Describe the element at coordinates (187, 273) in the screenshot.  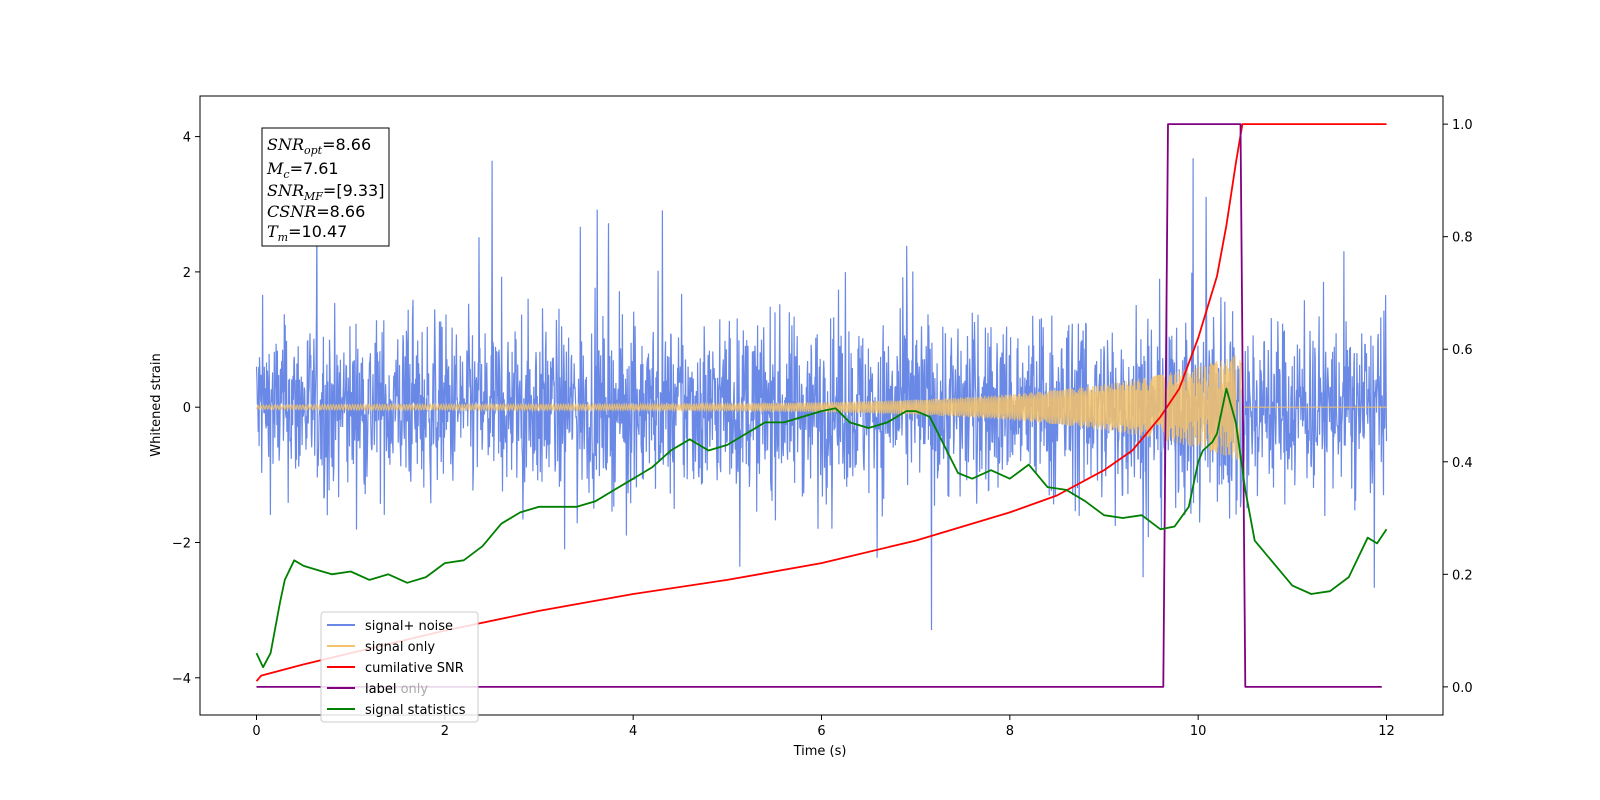
I see `y-tick-label: 2` at that location.